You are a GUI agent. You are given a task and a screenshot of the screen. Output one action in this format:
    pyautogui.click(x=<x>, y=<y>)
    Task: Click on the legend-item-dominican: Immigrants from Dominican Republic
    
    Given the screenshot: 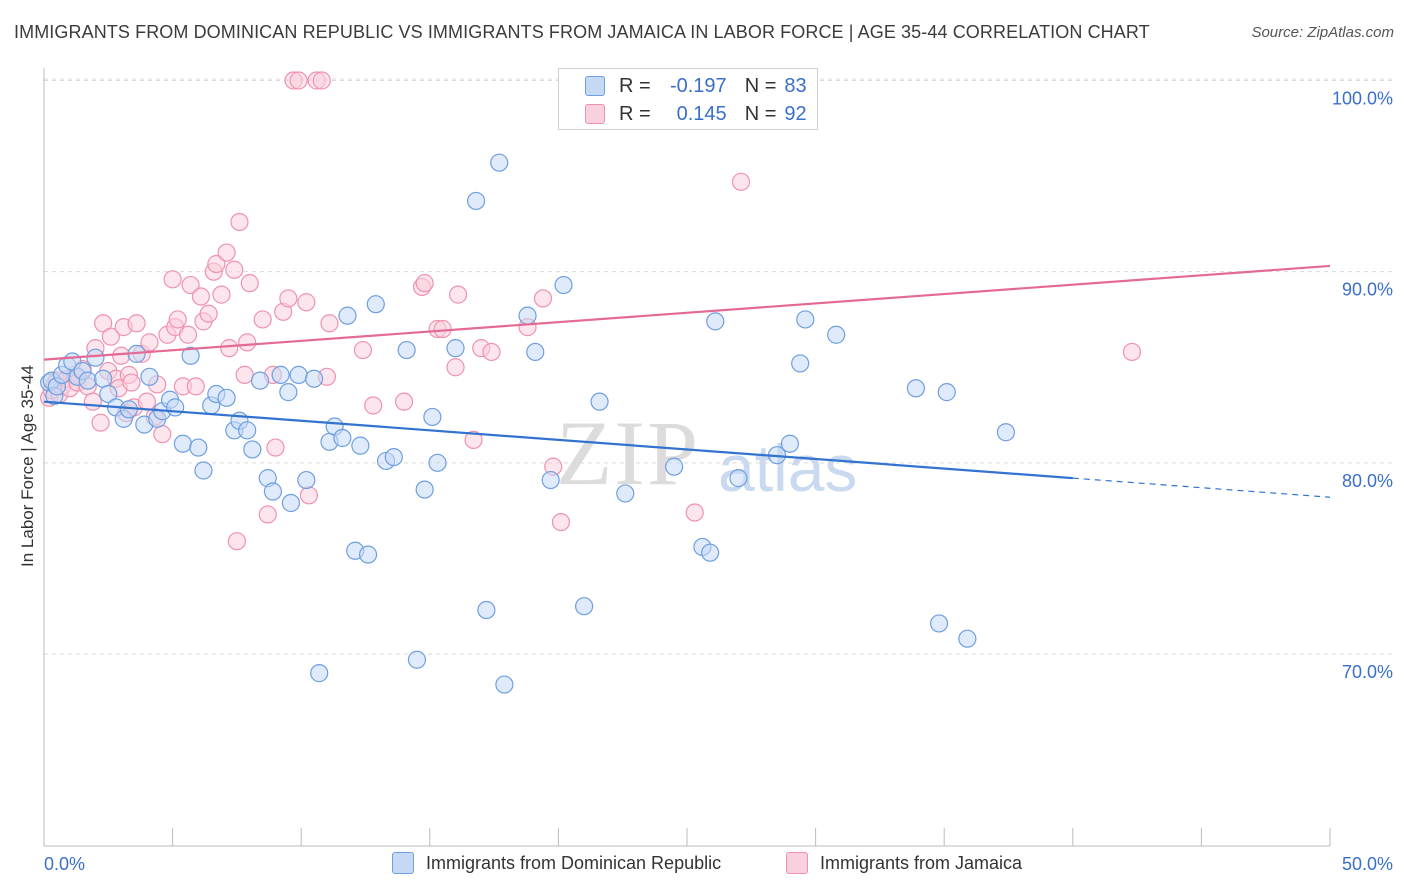 What is the action you would take?
    pyautogui.click(x=556, y=863)
    